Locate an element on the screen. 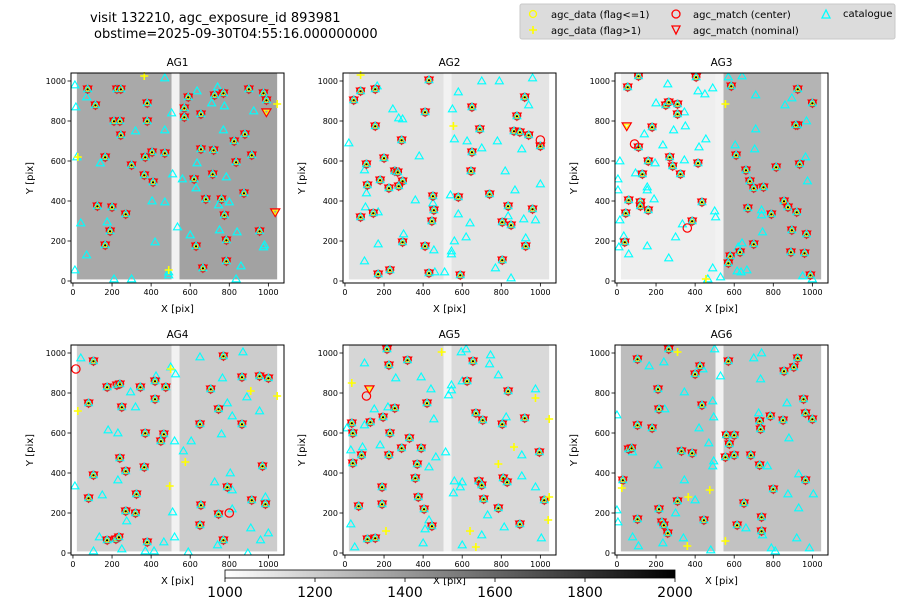  match-center-marker is located at coordinates (366, 396).